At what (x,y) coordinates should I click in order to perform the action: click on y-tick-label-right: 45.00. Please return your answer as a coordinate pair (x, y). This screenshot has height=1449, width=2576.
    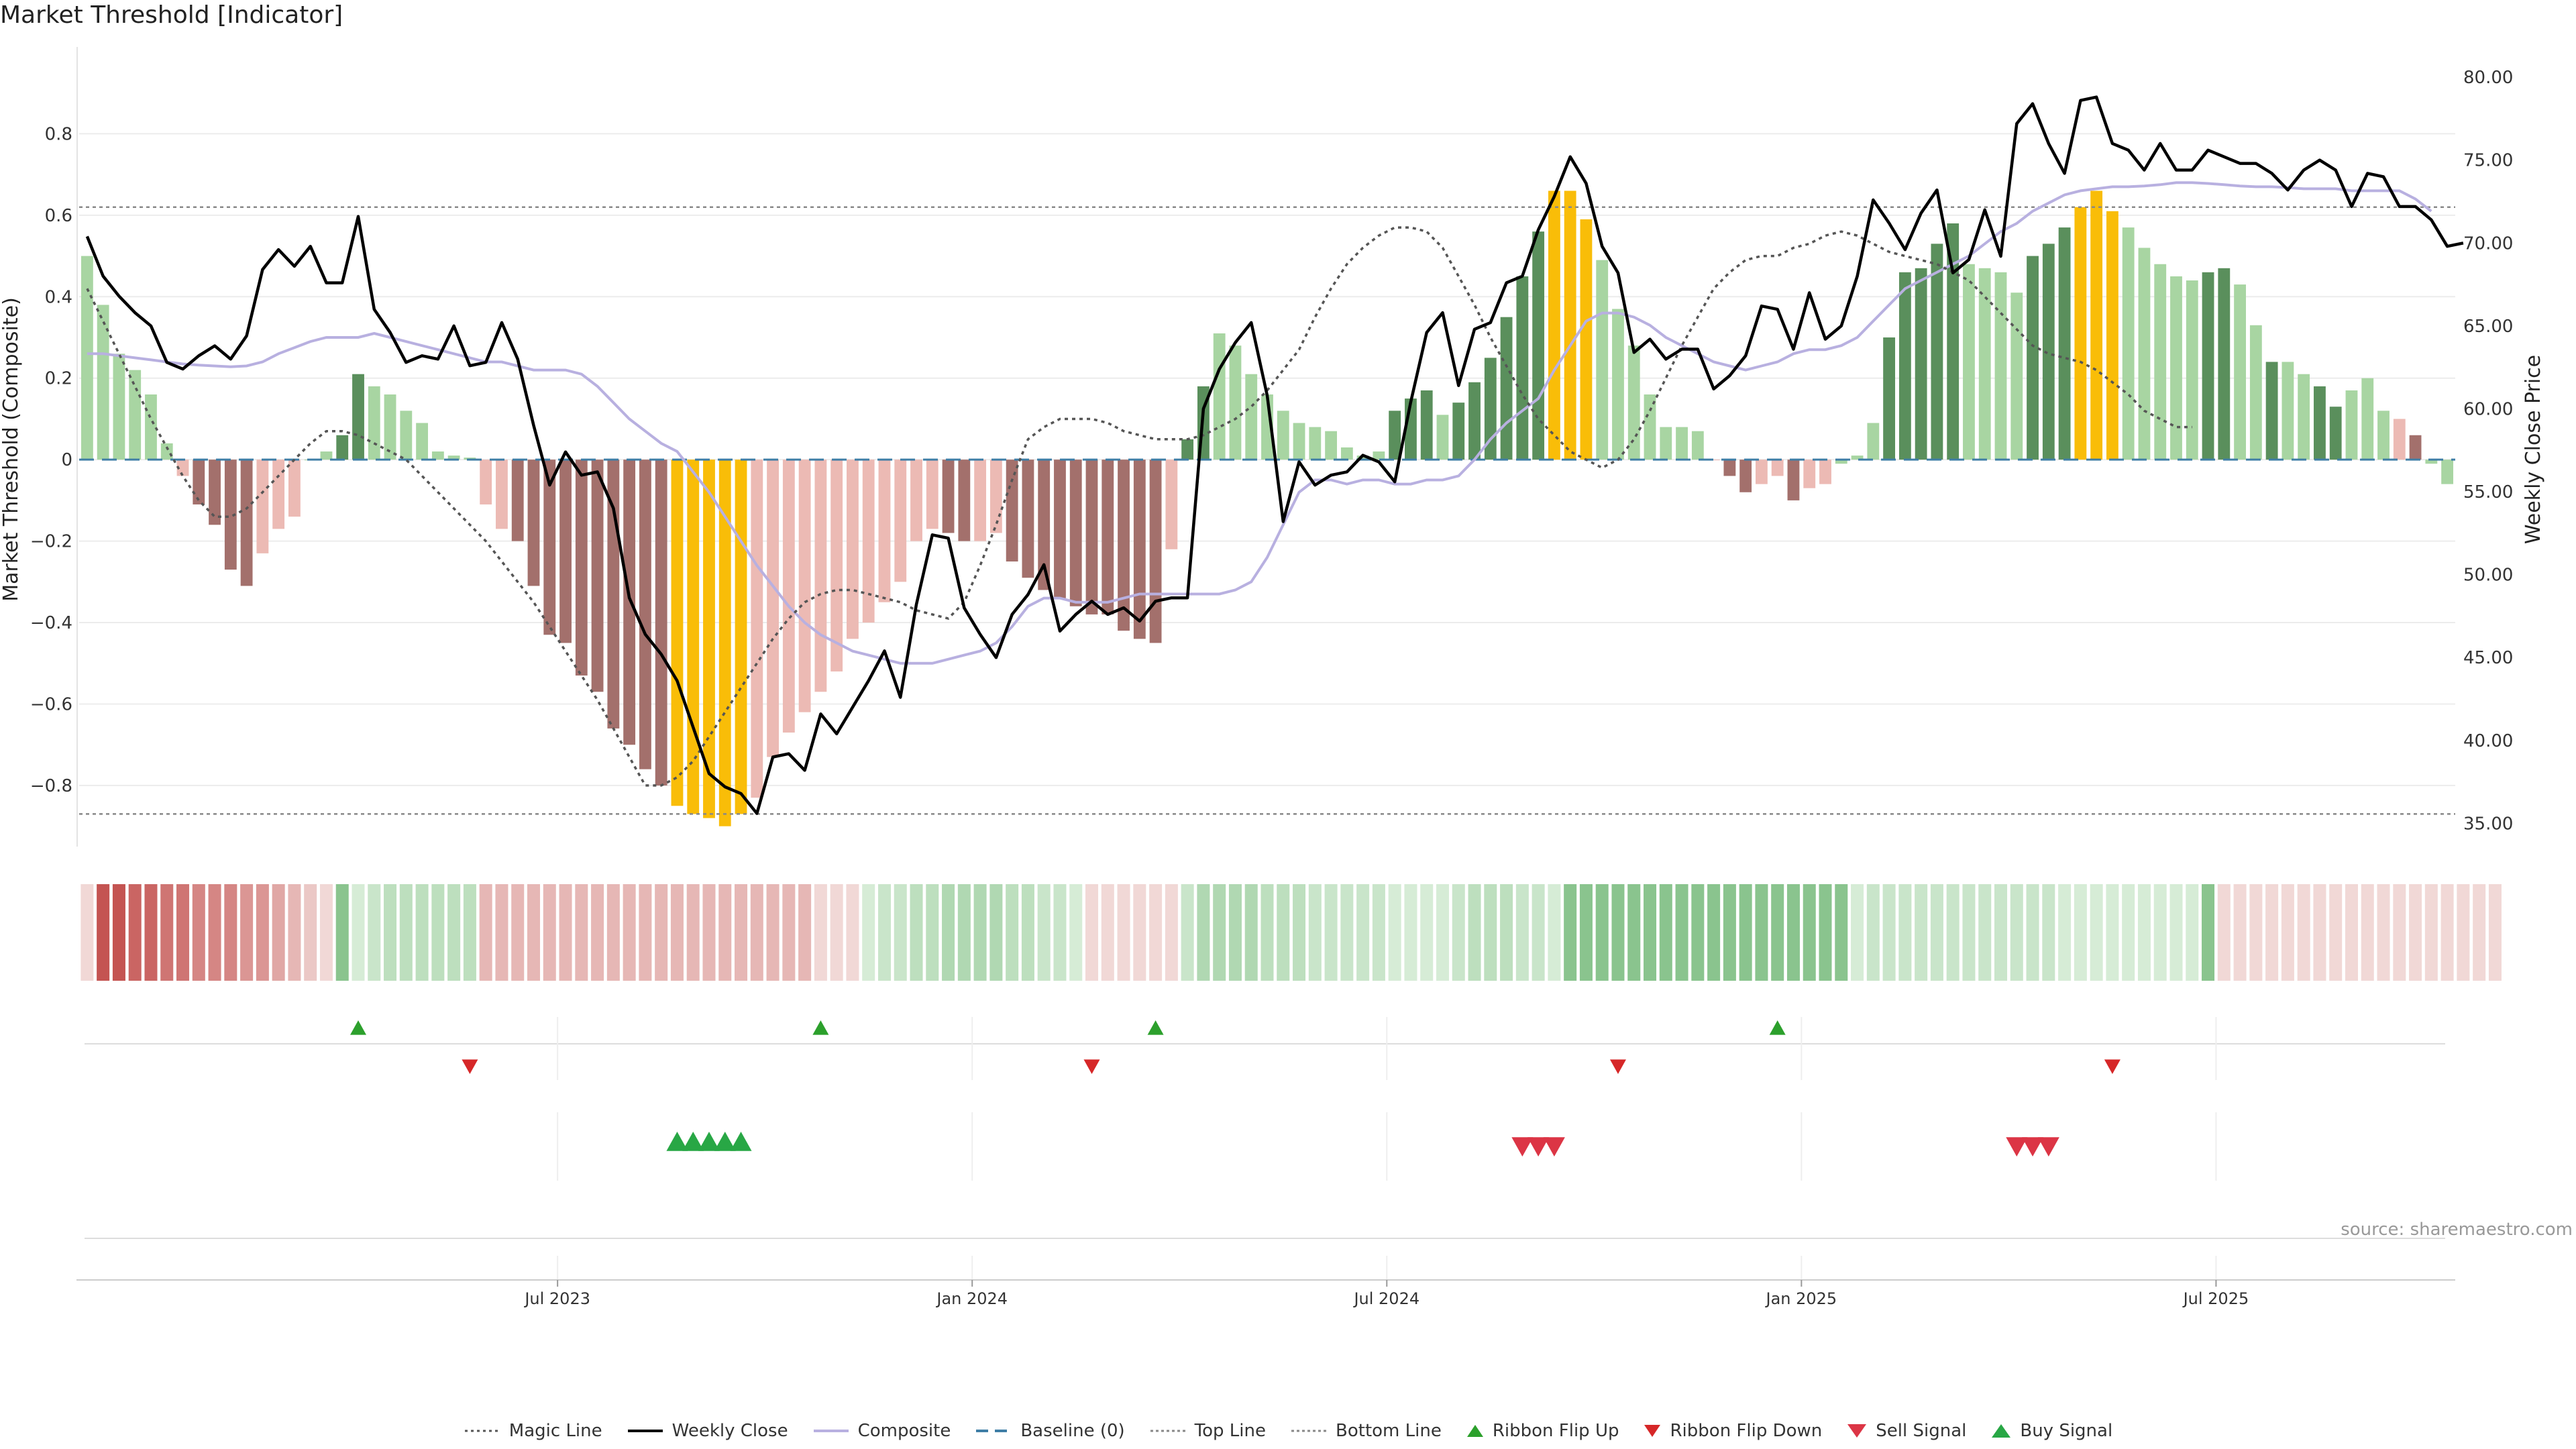
    Looking at the image, I should click on (2488, 658).